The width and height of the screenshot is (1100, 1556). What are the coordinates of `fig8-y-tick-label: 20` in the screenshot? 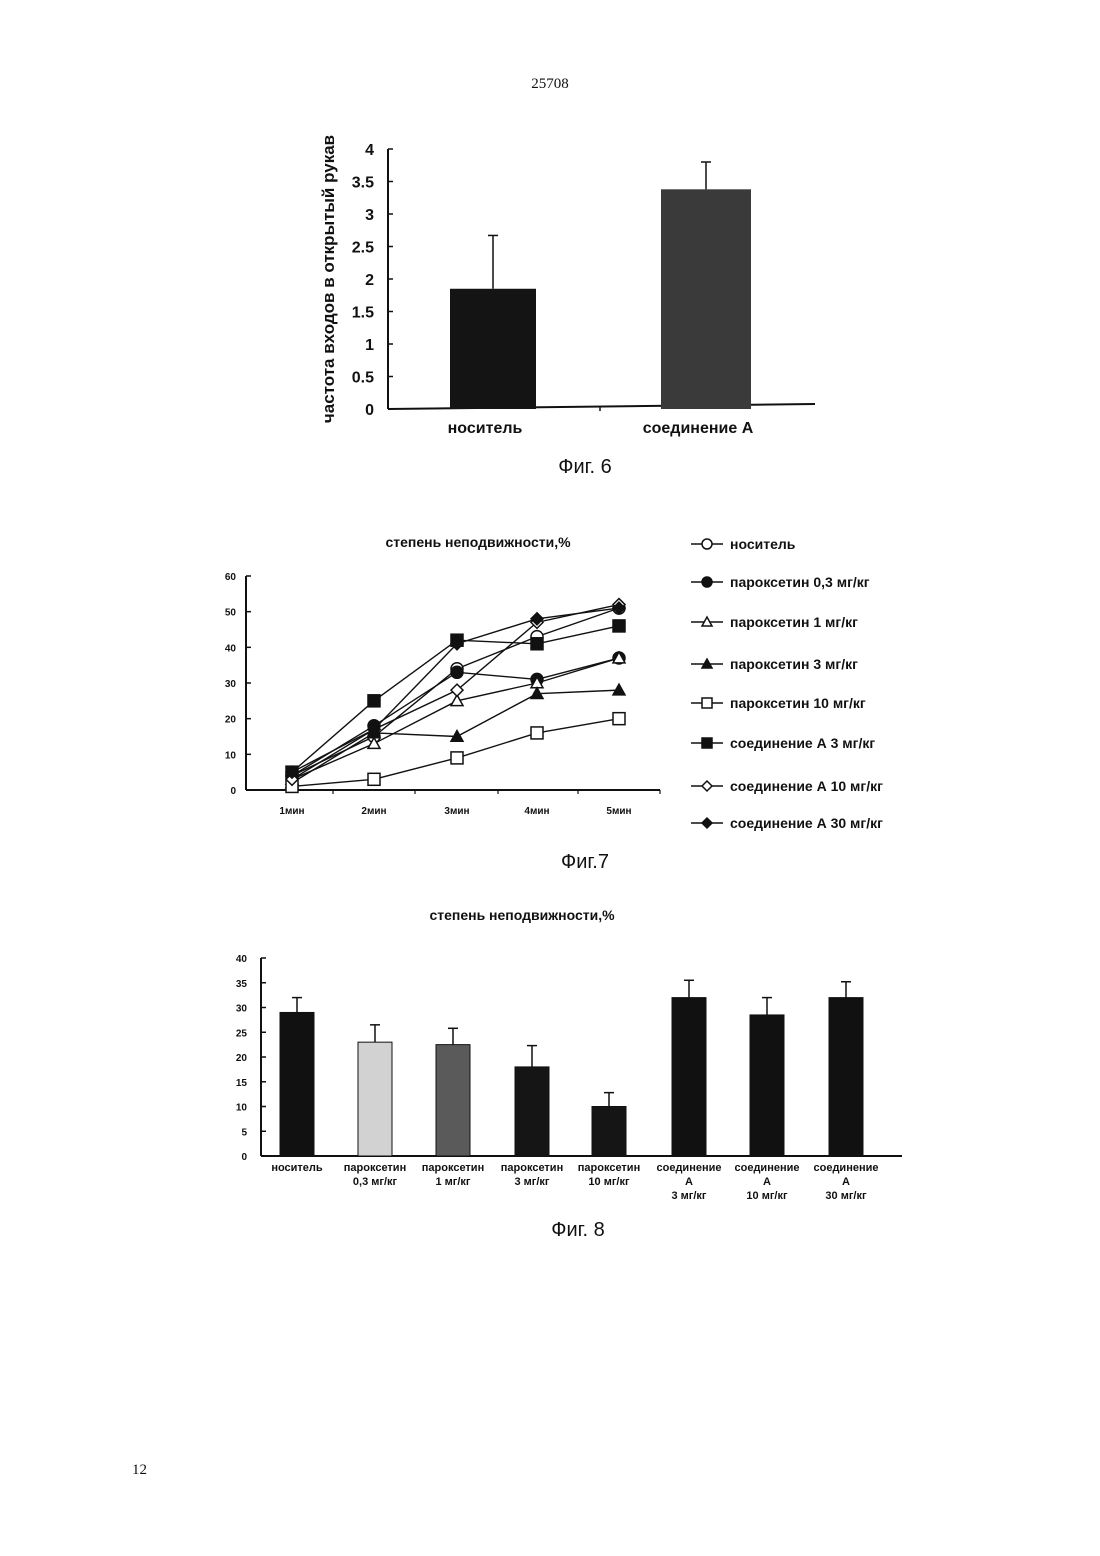 It's located at (242, 1058).